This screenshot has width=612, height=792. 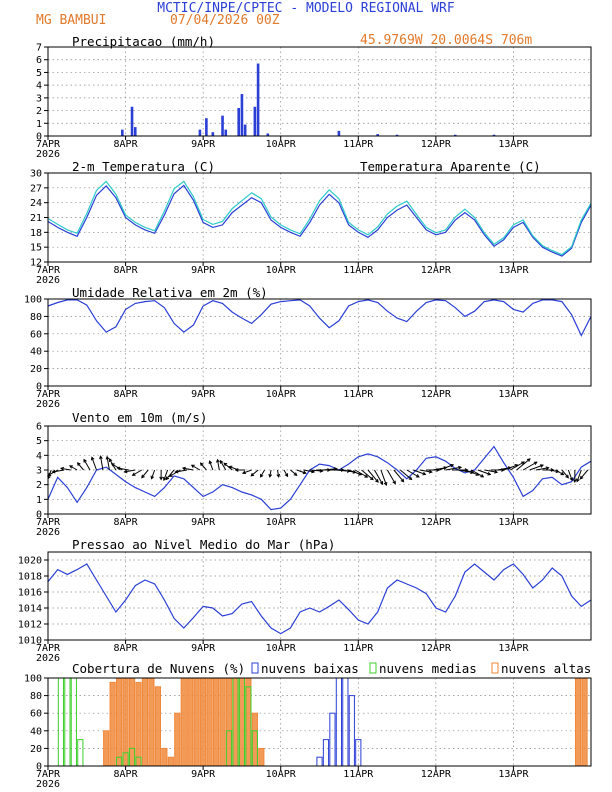 I want to click on press-day-label: 8APR, so click(x=126, y=648).